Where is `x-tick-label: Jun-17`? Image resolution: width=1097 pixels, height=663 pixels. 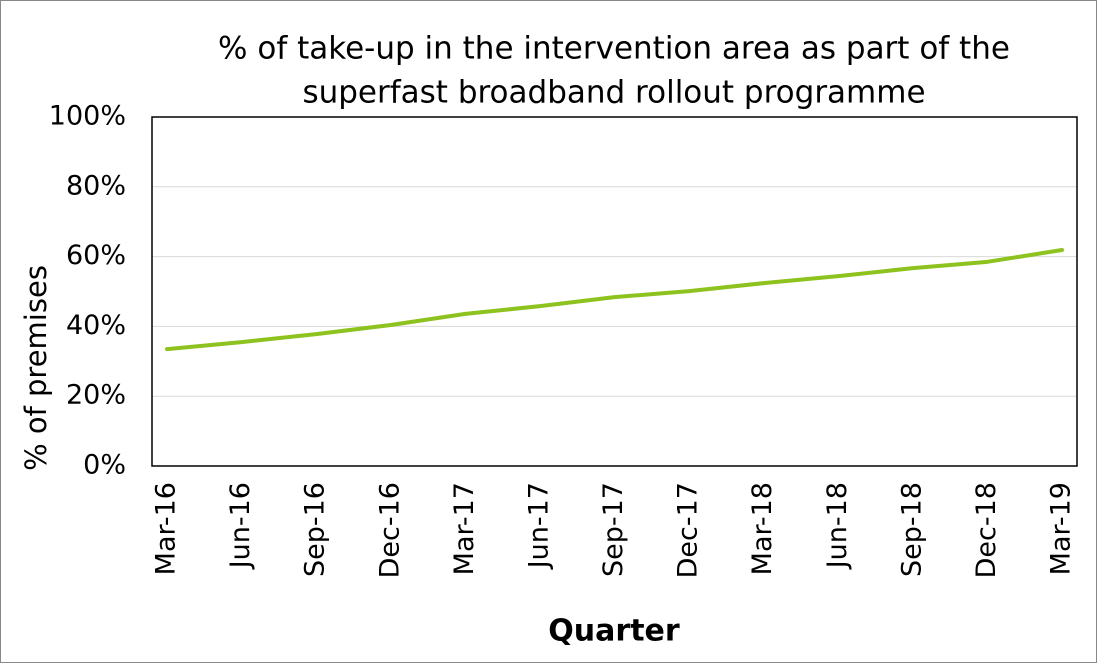 x-tick-label: Jun-17 is located at coordinates (538, 526).